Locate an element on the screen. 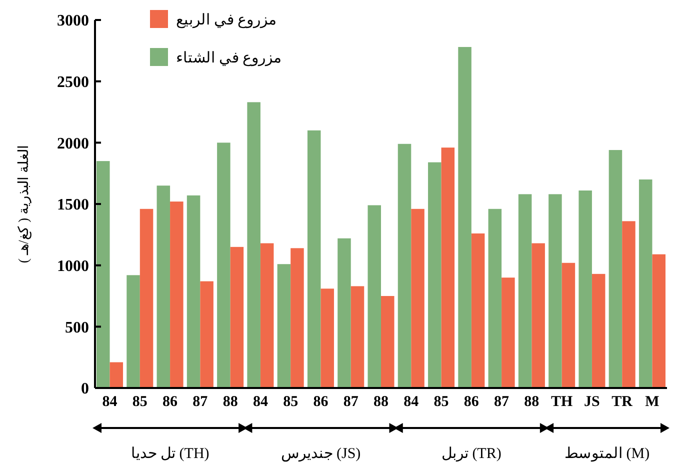  x-tick-label: M is located at coordinates (652, 402).